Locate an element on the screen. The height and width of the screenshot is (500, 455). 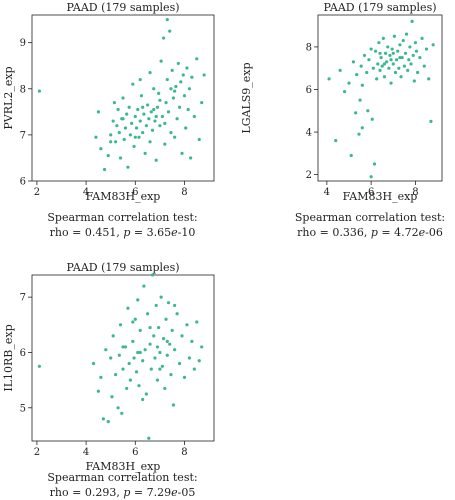
panel-2-p-value: = 4.72e-06 is located at coordinates (412, 232).